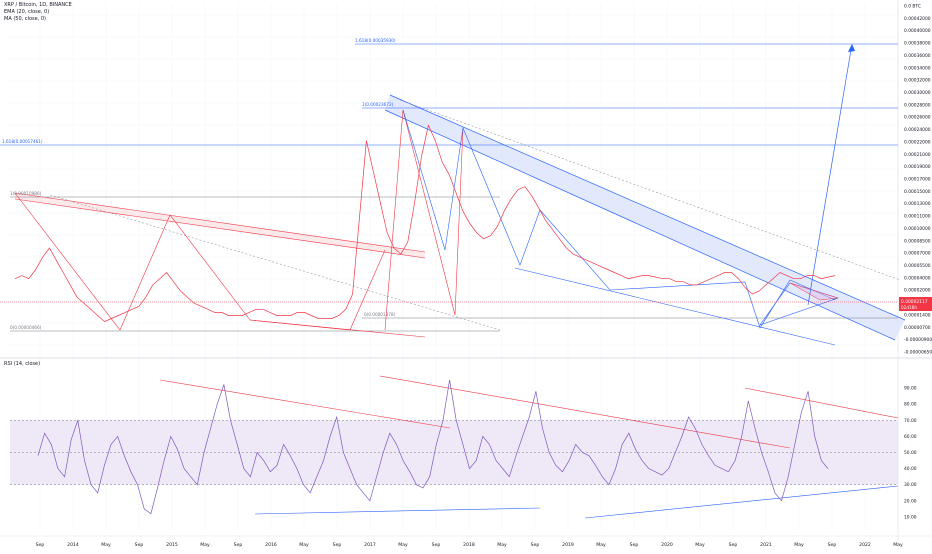 The image size is (932, 554). What do you see at coordinates (26, 193) in the screenshot?
I see `fib-level-label: 1(0.00010986)` at bounding box center [26, 193].